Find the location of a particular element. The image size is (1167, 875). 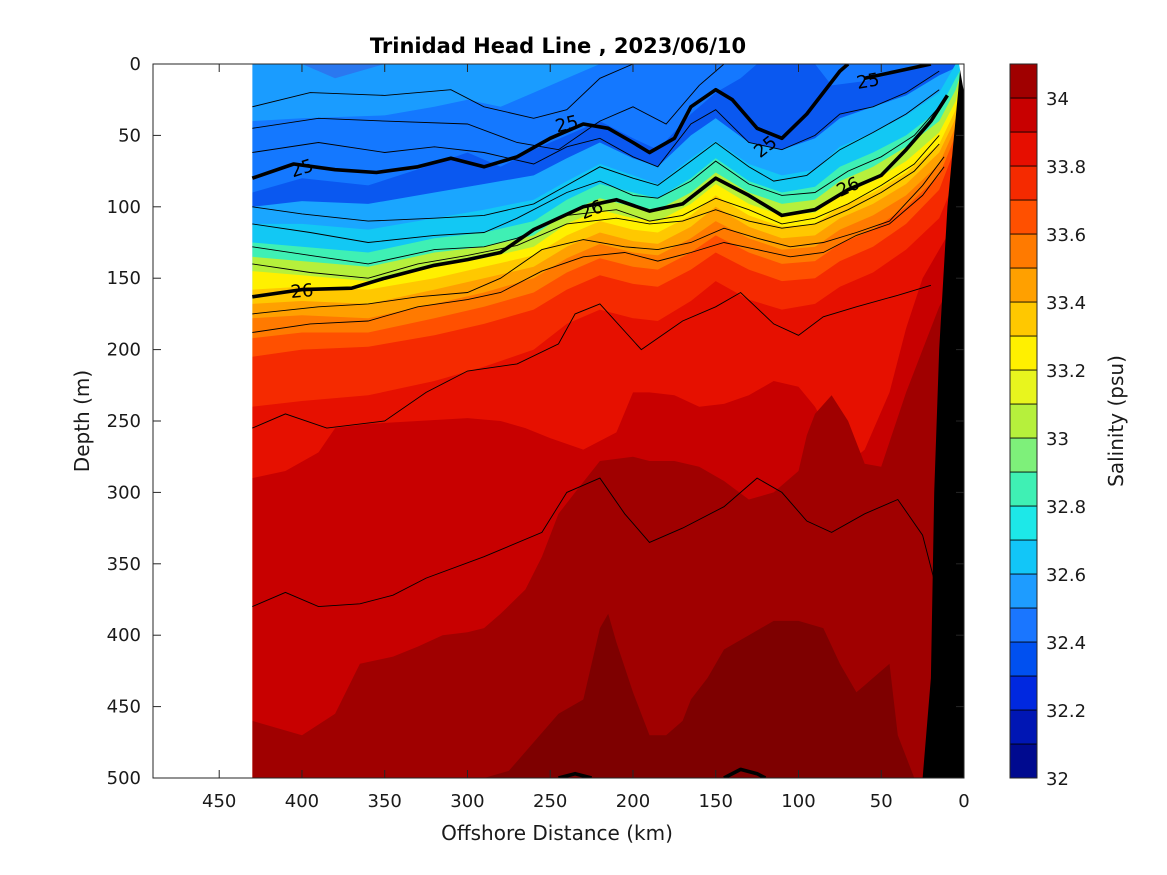

x-tick-label: 250 is located at coordinates (550, 801).